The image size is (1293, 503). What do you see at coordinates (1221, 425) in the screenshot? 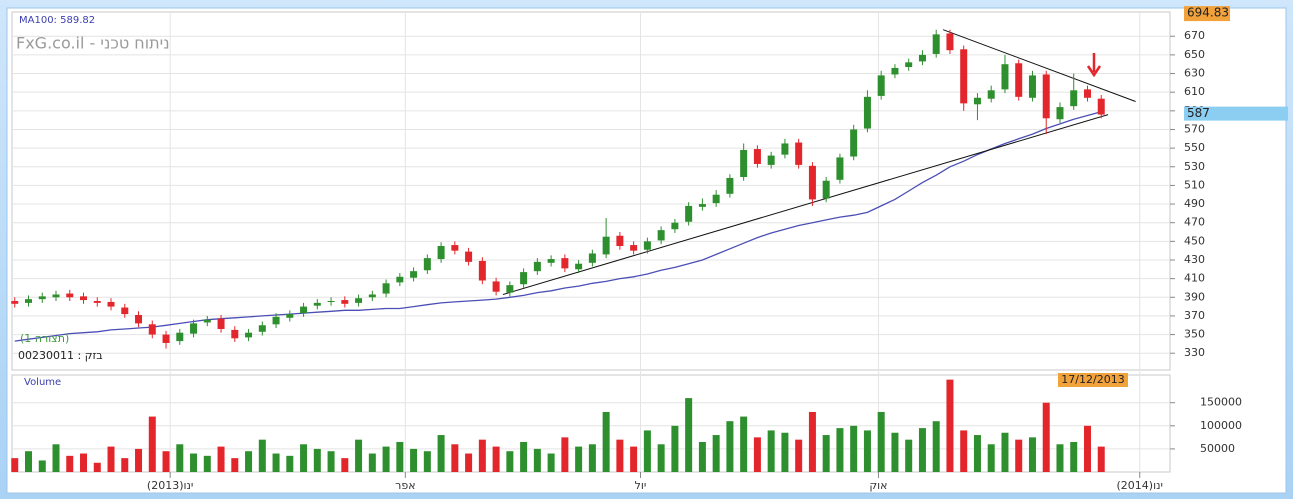
I see `y-tick-label: 100000` at bounding box center [1221, 425].